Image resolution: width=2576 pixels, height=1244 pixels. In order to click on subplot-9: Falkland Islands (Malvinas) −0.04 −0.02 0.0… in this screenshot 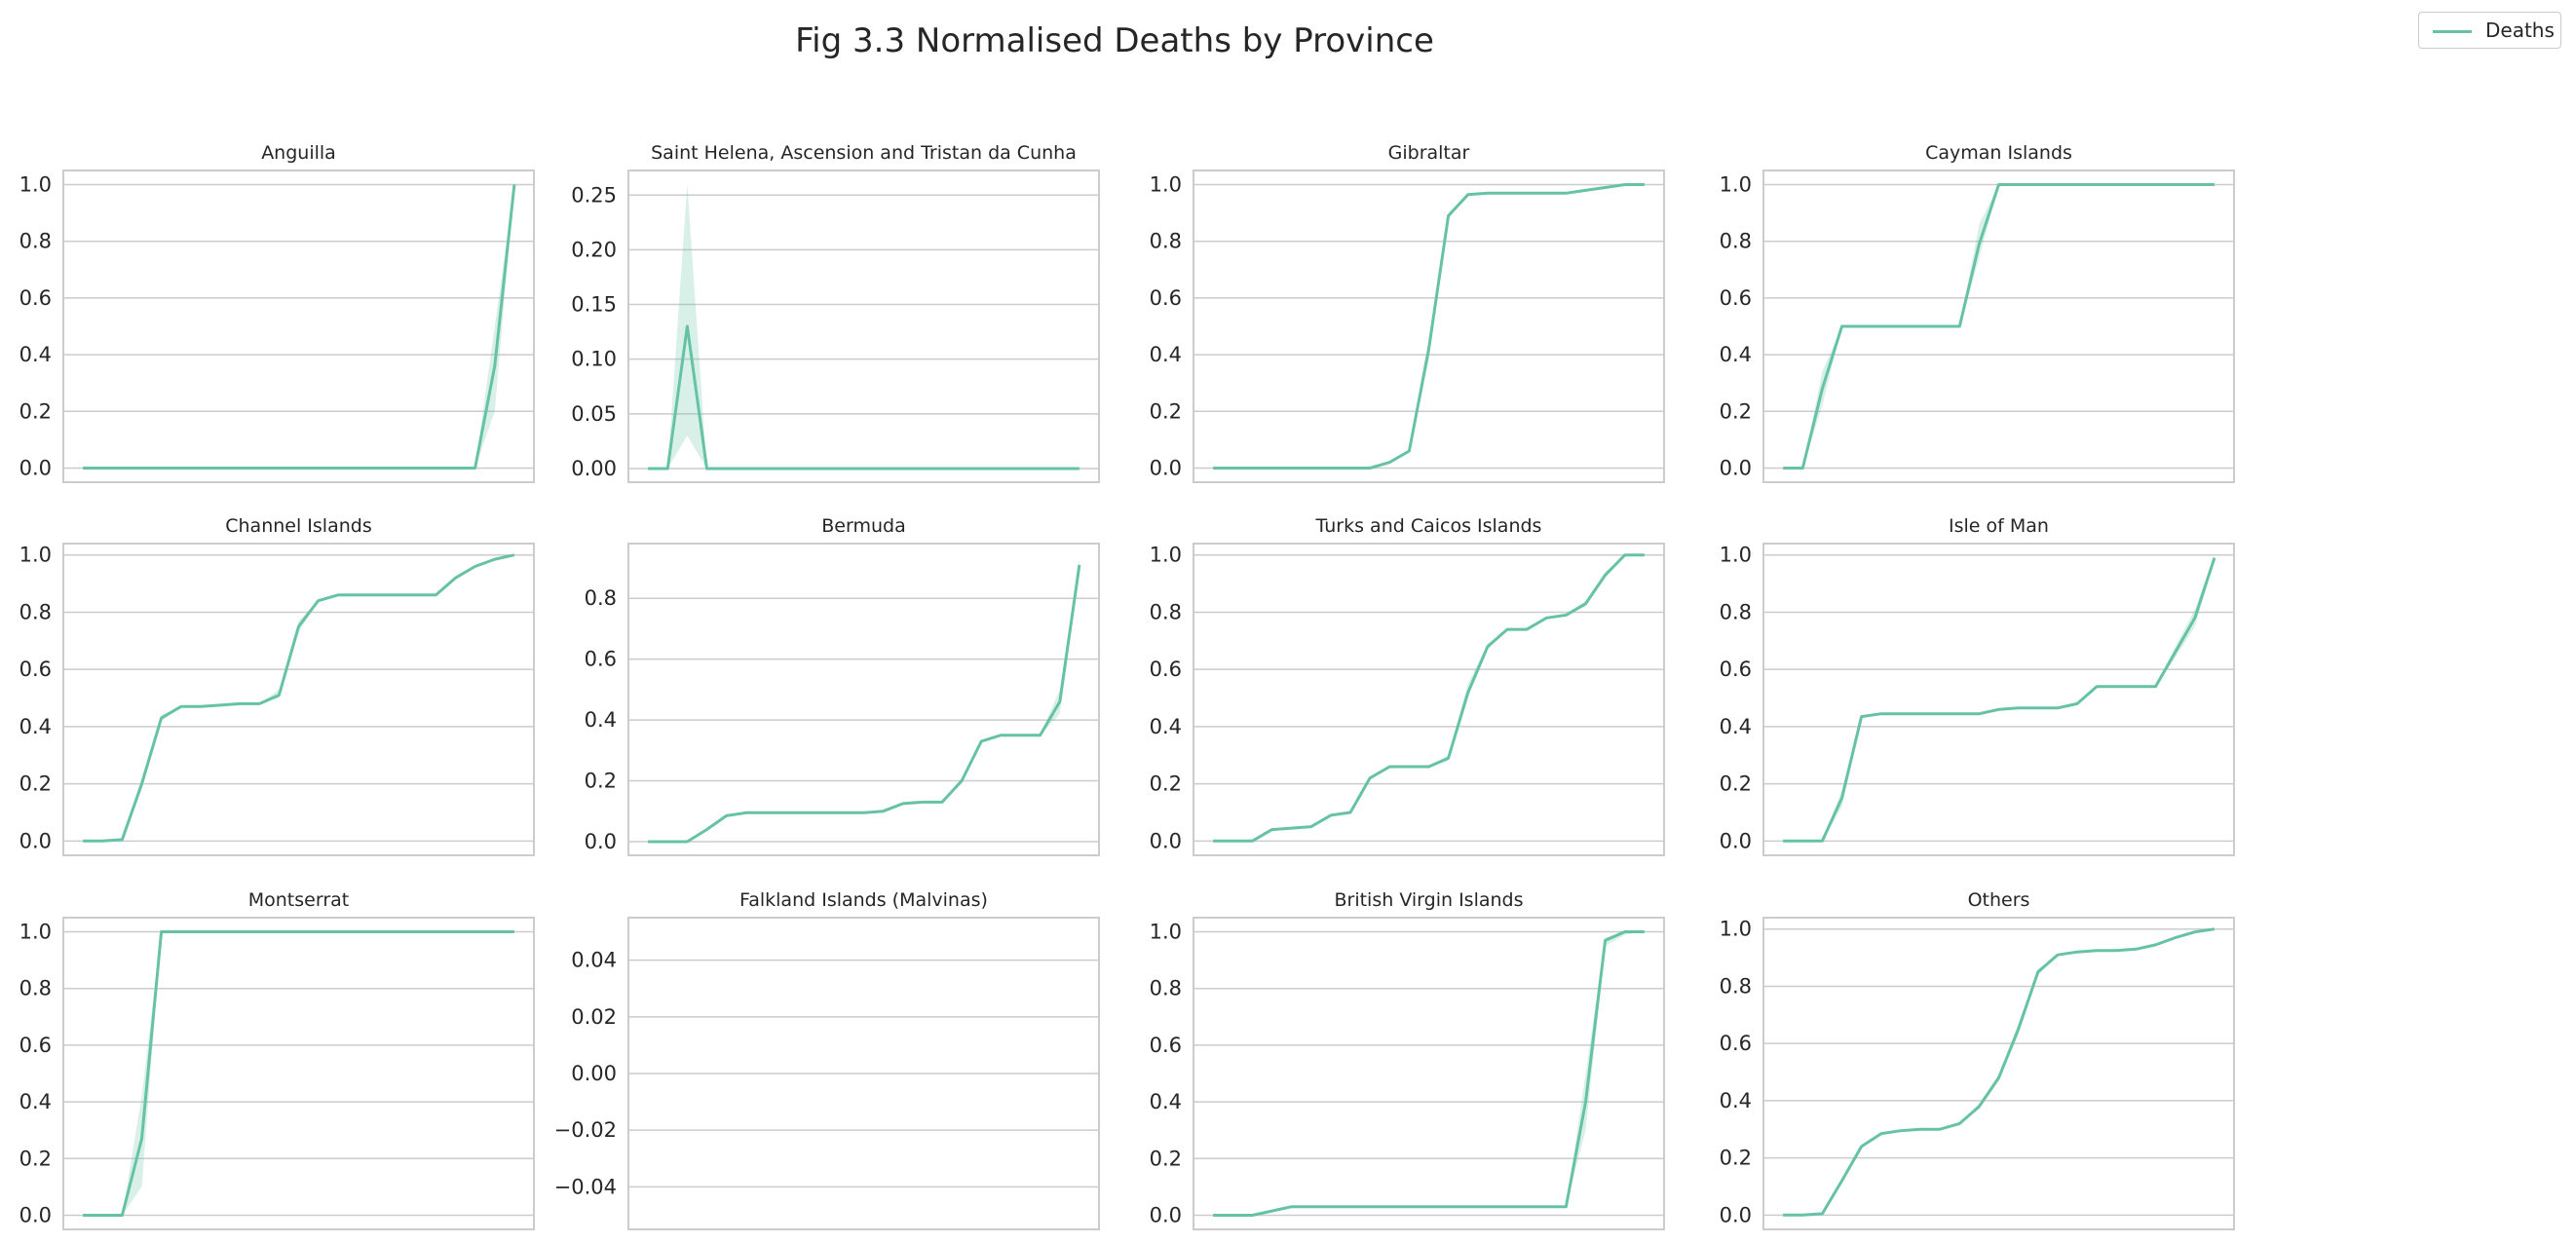, I will do `click(827, 1059)`.